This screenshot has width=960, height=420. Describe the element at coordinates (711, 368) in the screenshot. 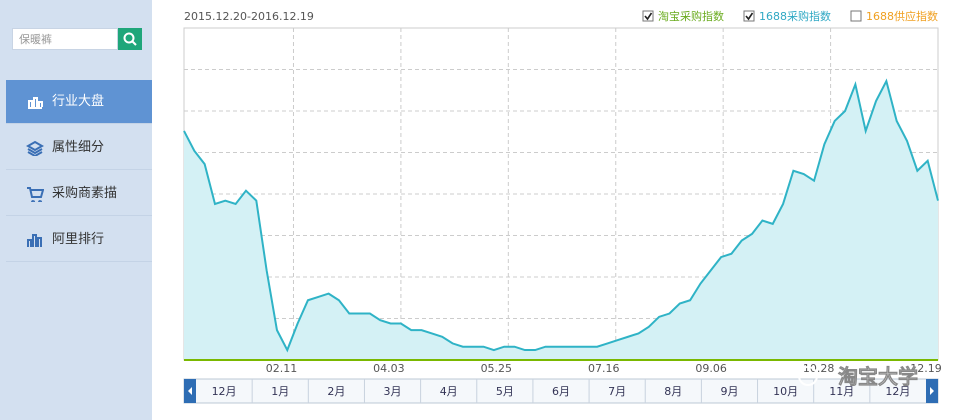

I see `x-tick-label: 09.06` at that location.